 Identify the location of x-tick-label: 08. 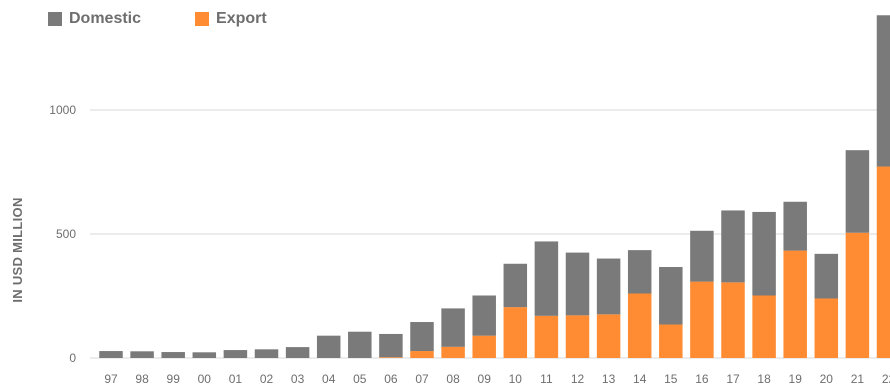
(453, 379).